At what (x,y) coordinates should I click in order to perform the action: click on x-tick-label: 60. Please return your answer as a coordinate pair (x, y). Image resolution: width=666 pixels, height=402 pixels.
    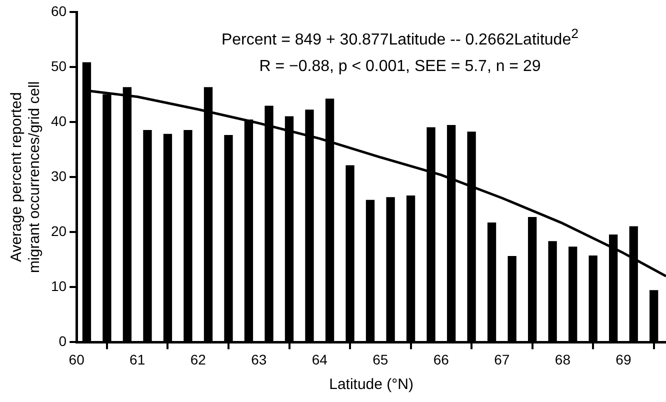
    Looking at the image, I should click on (76, 359).